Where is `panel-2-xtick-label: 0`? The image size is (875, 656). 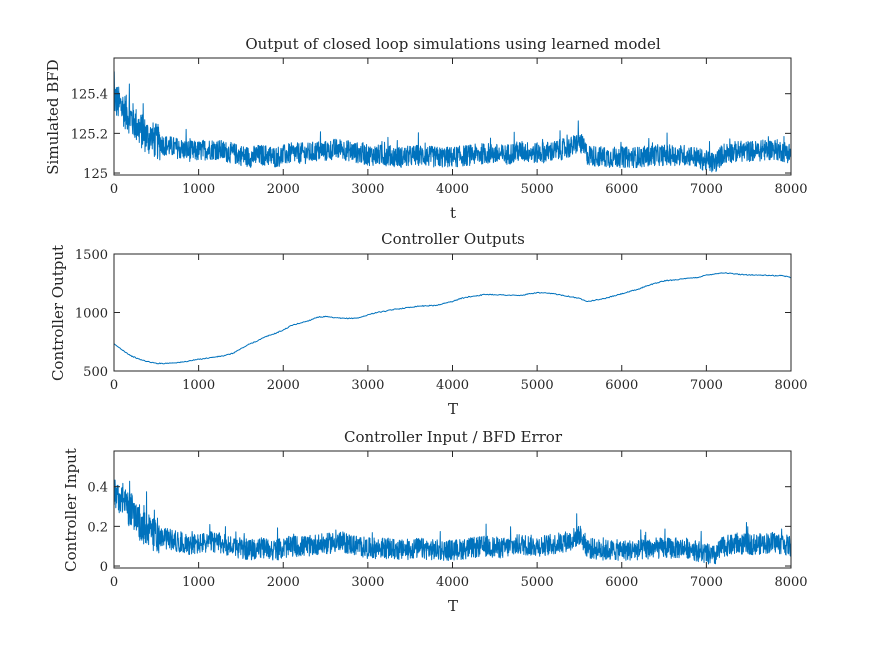
panel-2-xtick-label: 0 is located at coordinates (114, 385).